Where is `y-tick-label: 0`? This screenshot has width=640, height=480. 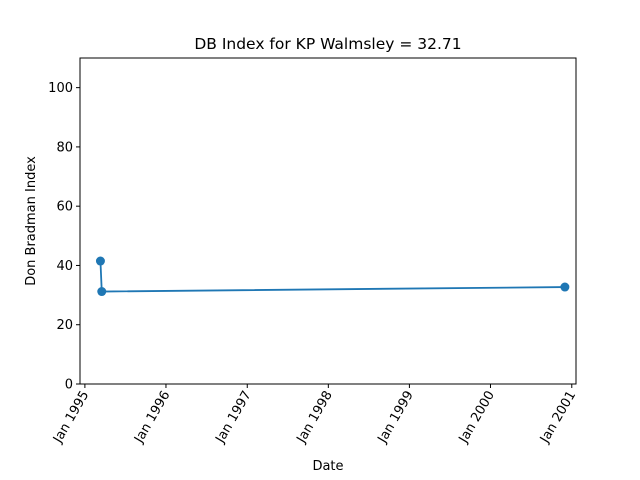
y-tick-label: 0 is located at coordinates (69, 385).